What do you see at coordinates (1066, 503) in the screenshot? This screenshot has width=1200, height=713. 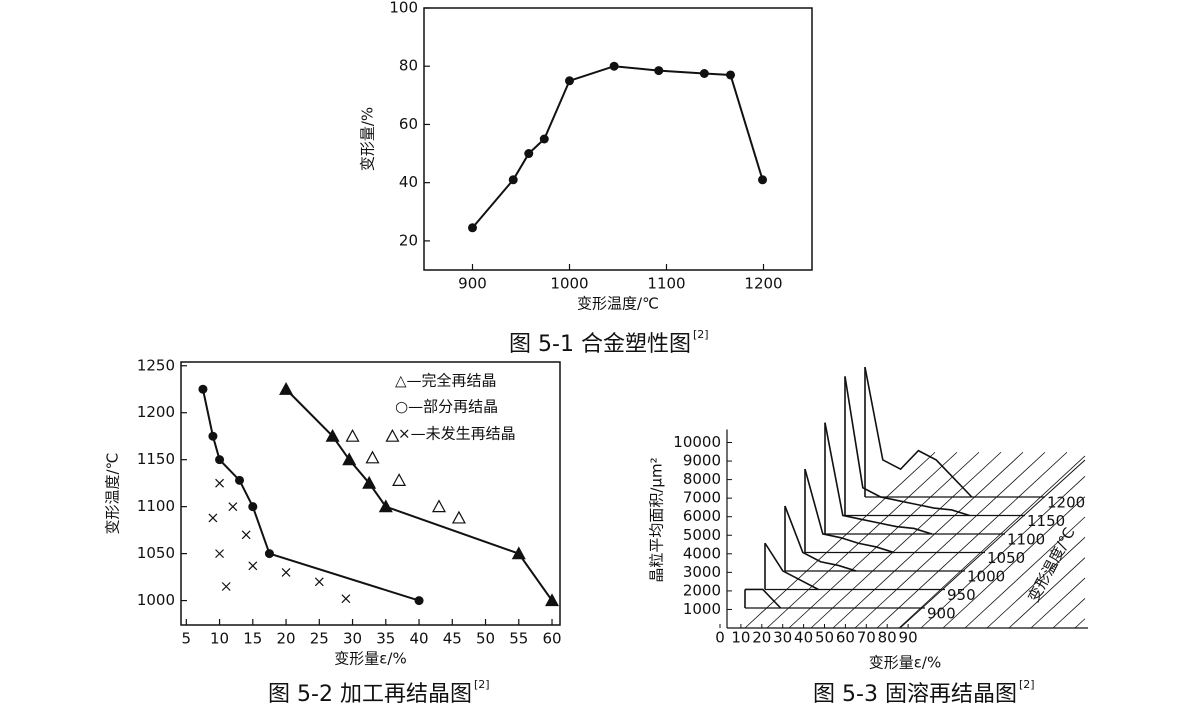 I see `series-label: 1200` at bounding box center [1066, 503].